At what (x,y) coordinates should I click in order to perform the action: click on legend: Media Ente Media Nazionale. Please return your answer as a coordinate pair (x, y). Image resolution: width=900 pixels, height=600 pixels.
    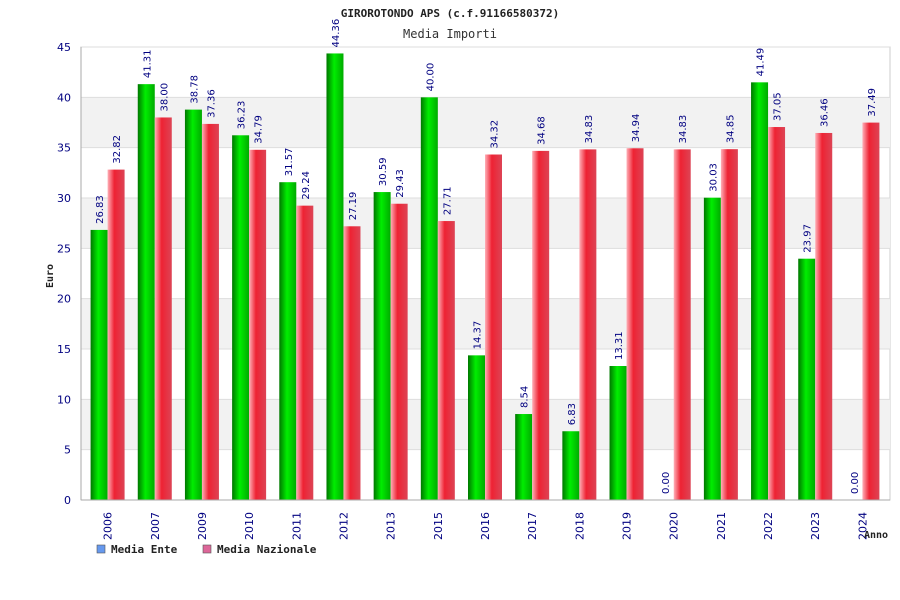
    Looking at the image, I should click on (206, 549).